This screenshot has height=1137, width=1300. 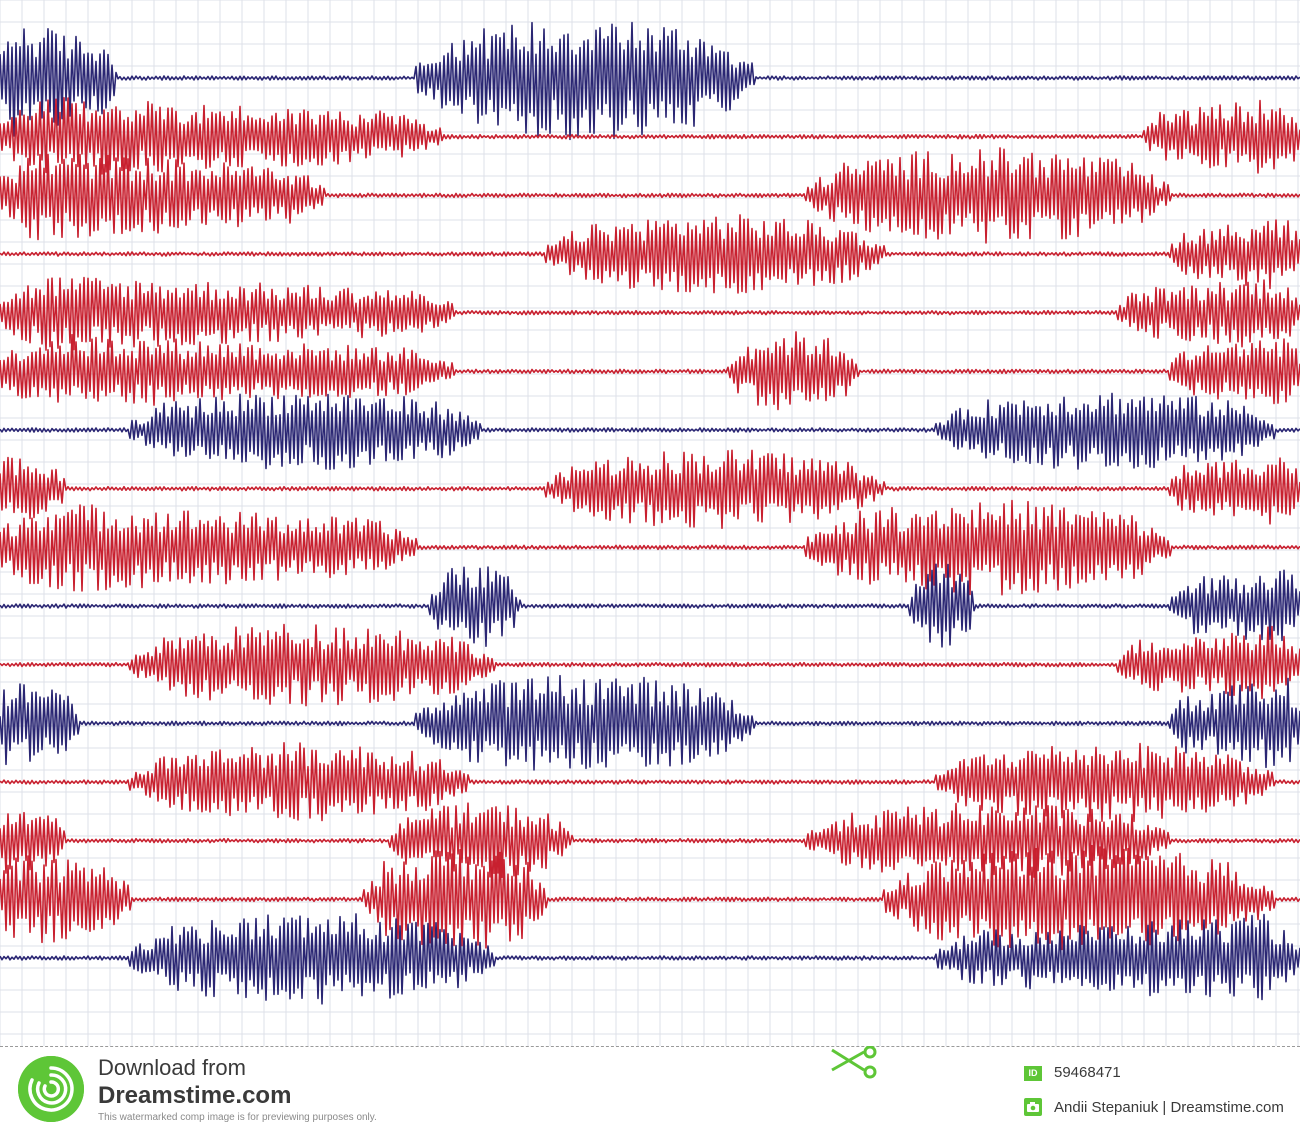 I want to click on author-credit: Andii Stepaniuk | Dreamstime.com, so click(x=1169, y=1107).